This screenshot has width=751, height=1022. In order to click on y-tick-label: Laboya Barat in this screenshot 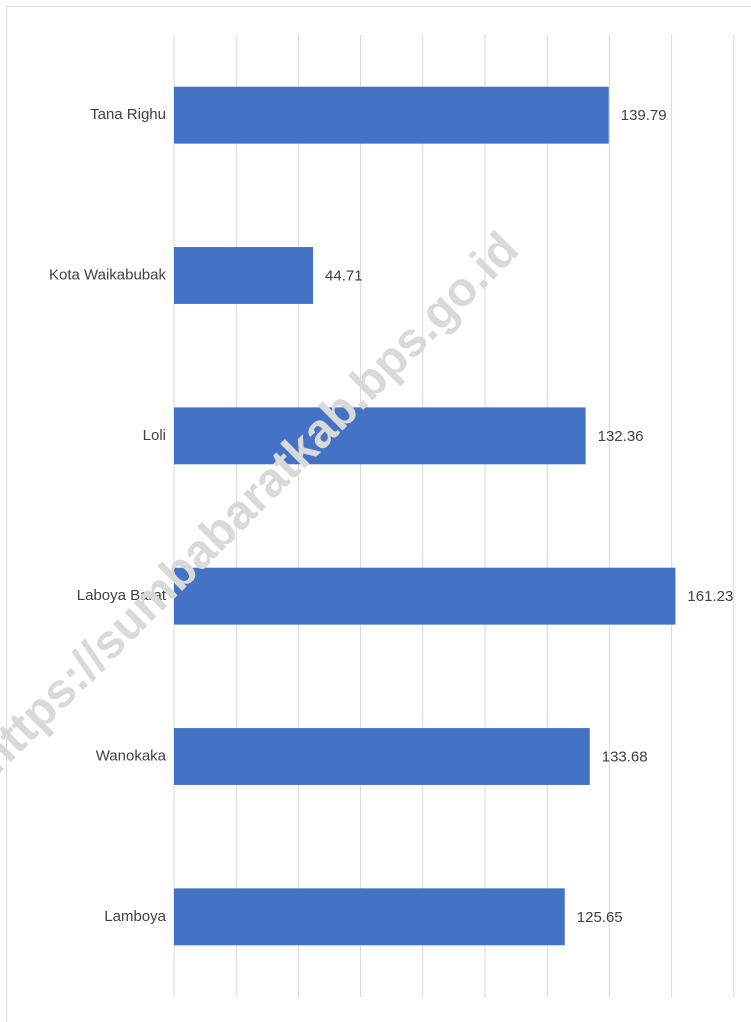, I will do `click(122, 595)`.